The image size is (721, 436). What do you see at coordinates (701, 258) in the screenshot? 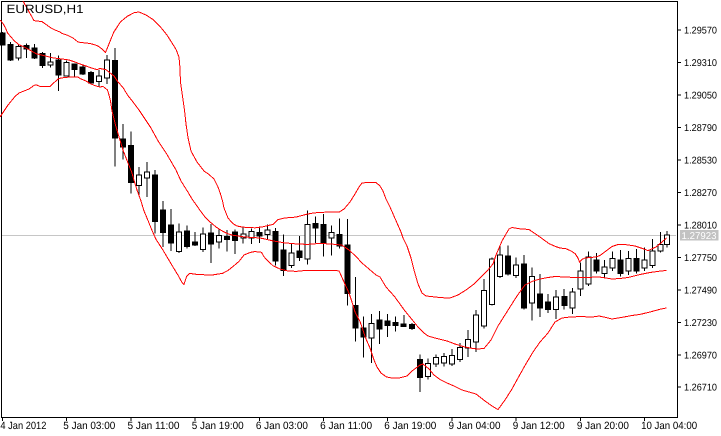
I see `svg-text: 1.27750` at bounding box center [701, 258].